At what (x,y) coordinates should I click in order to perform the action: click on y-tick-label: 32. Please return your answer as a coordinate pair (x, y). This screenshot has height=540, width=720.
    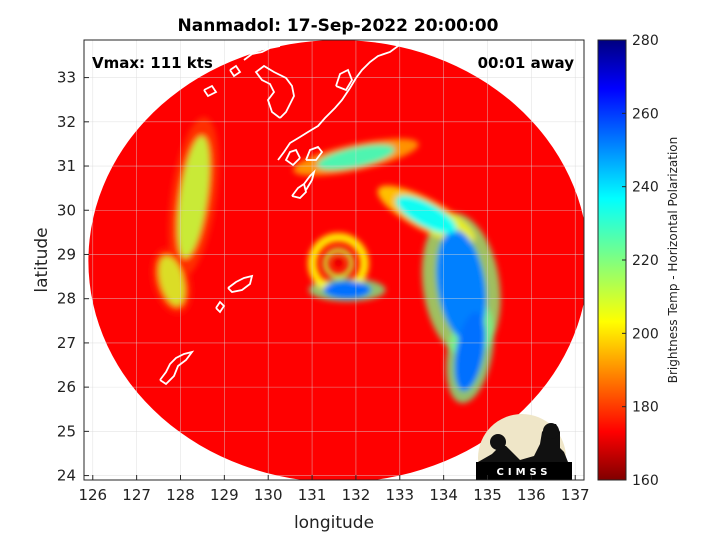
    Looking at the image, I should click on (66, 122).